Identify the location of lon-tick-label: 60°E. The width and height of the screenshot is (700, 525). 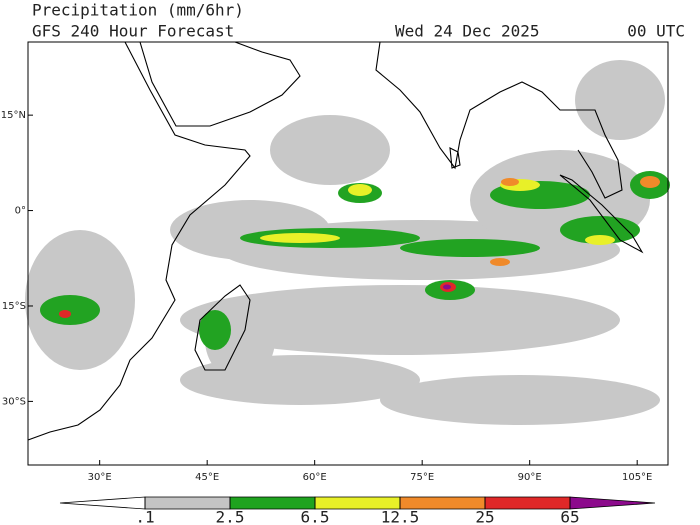
(315, 477).